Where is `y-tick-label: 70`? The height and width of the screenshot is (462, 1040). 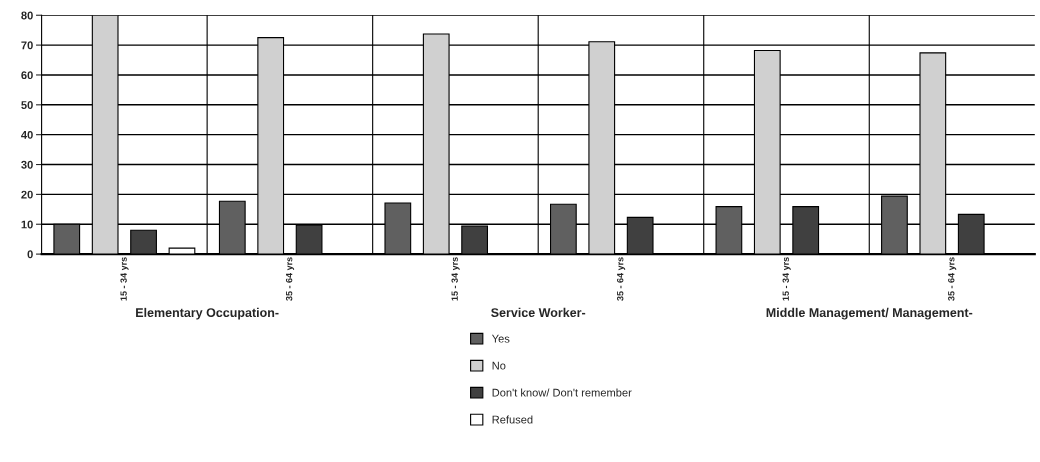
y-tick-label: 70 is located at coordinates (27, 45).